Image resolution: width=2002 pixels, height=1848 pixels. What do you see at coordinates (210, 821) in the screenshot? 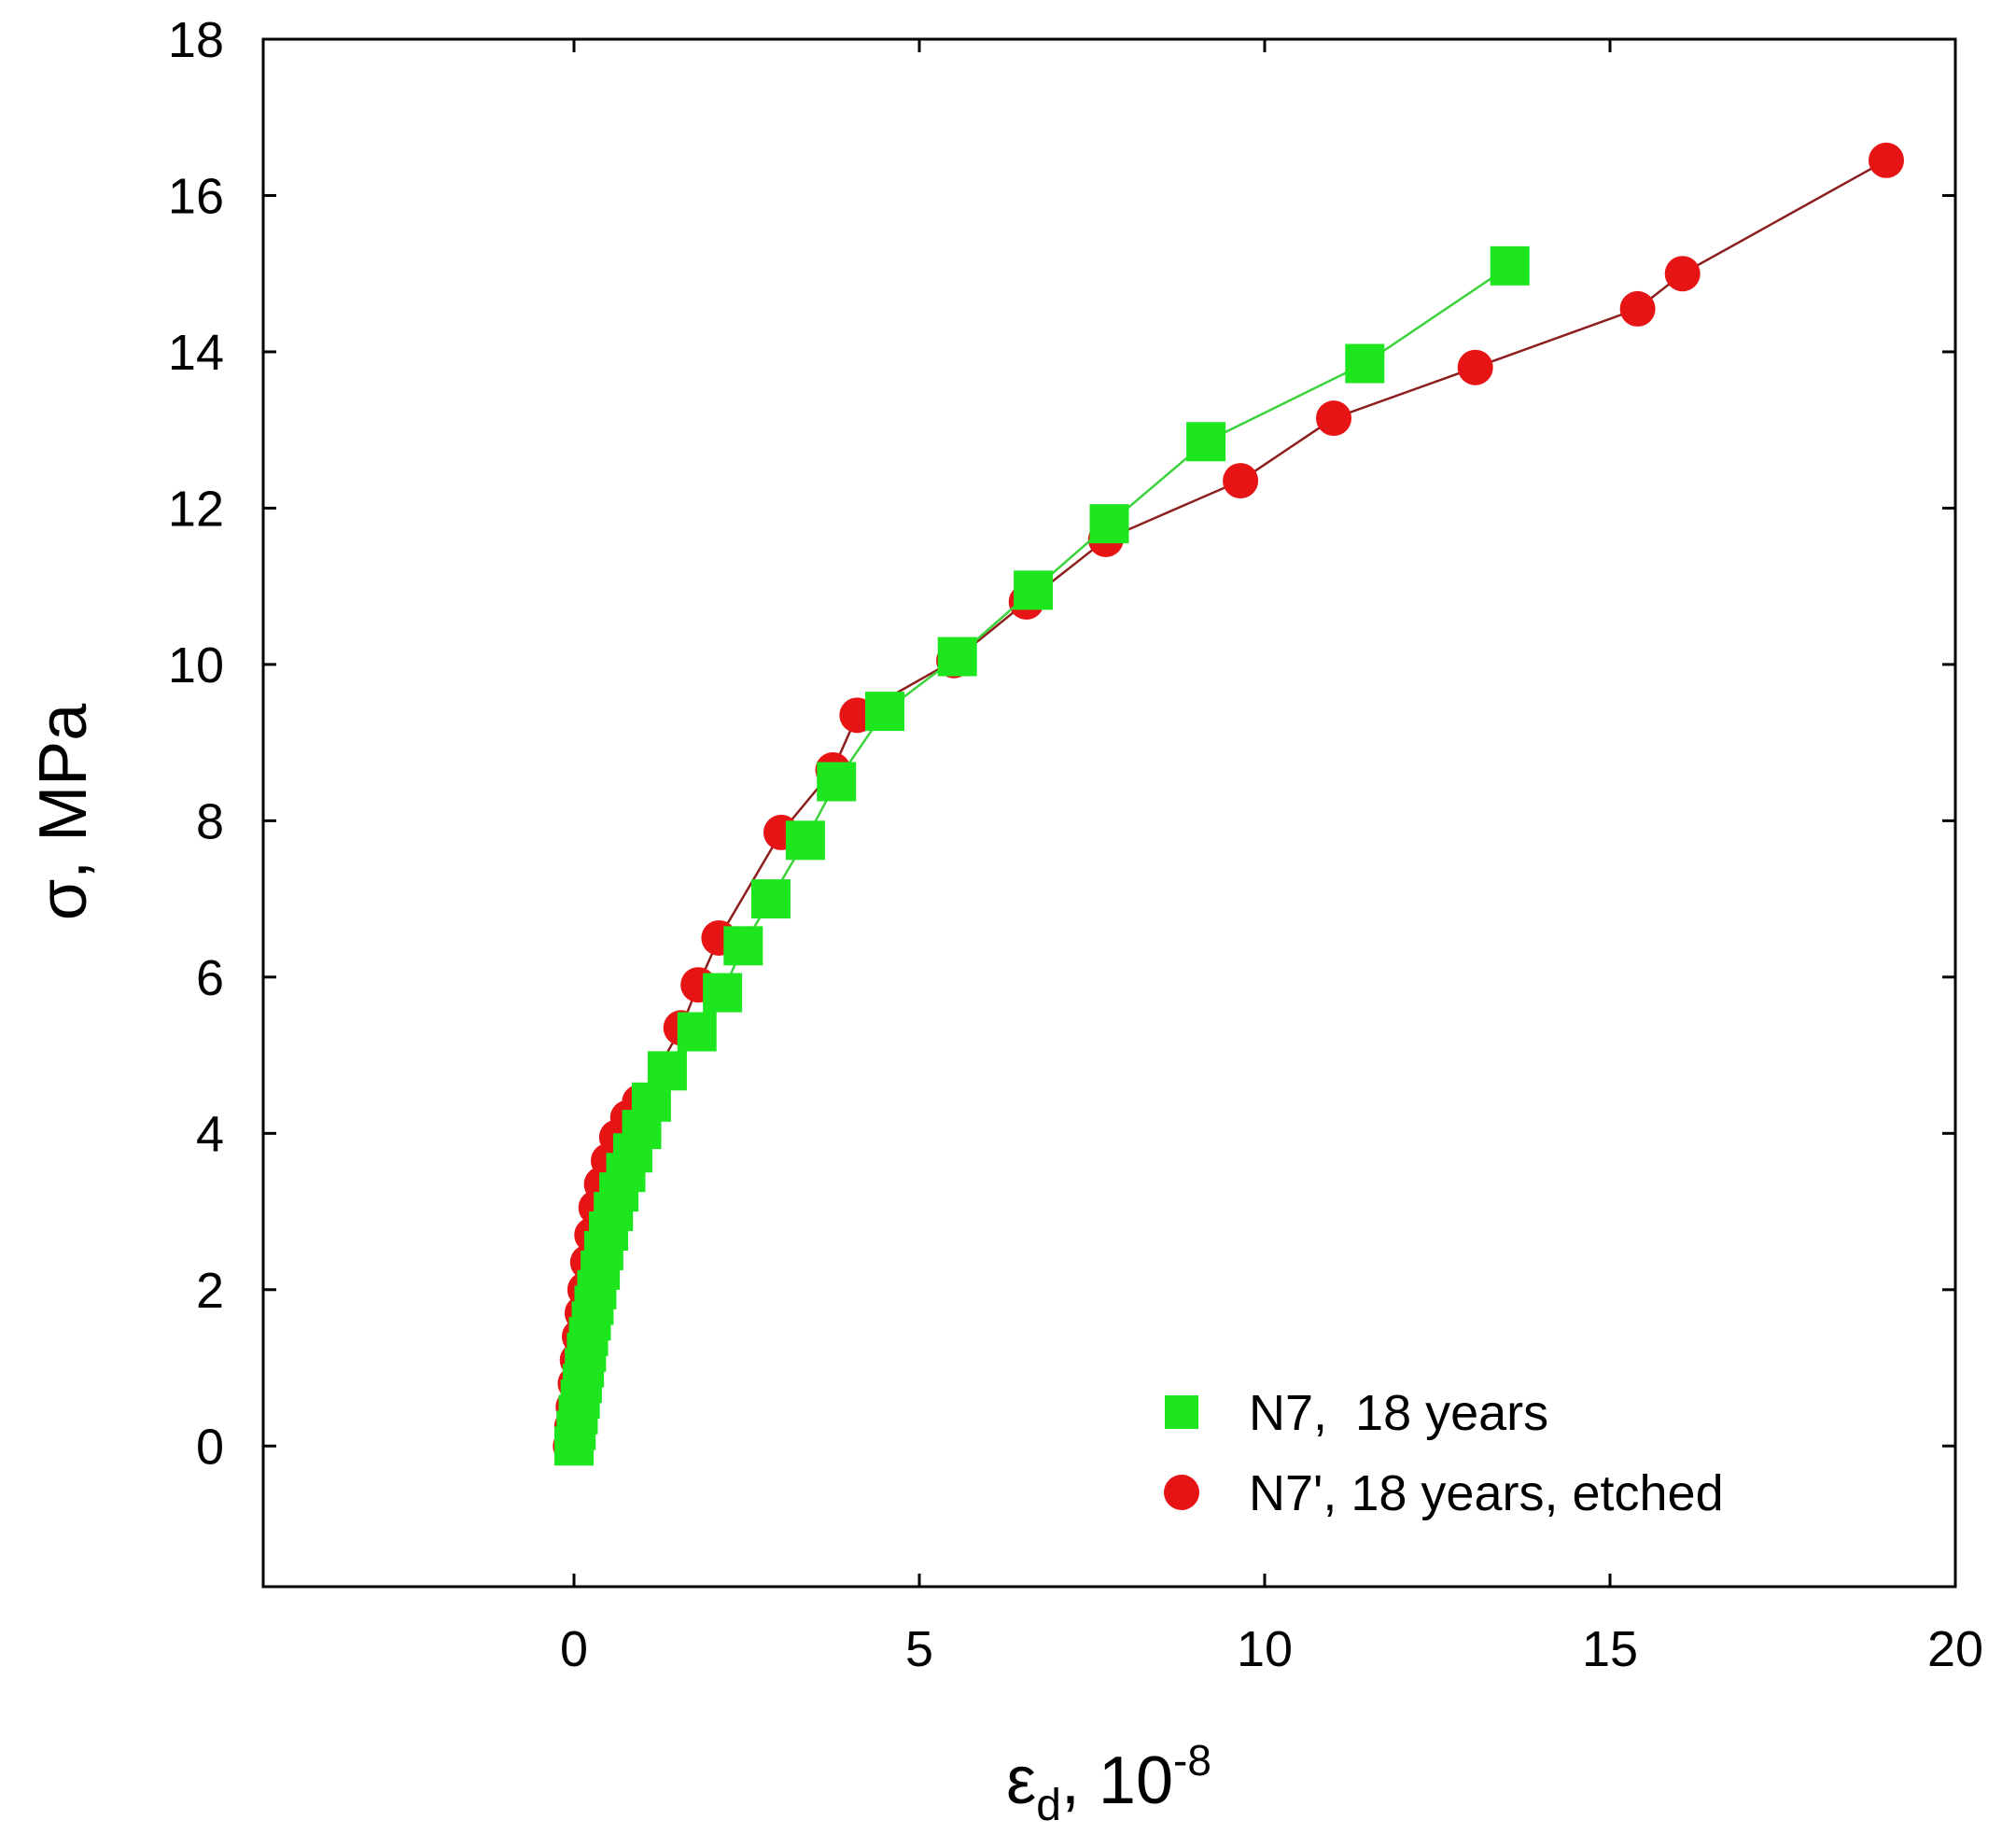
I see `y-tick-label: 8` at bounding box center [210, 821].